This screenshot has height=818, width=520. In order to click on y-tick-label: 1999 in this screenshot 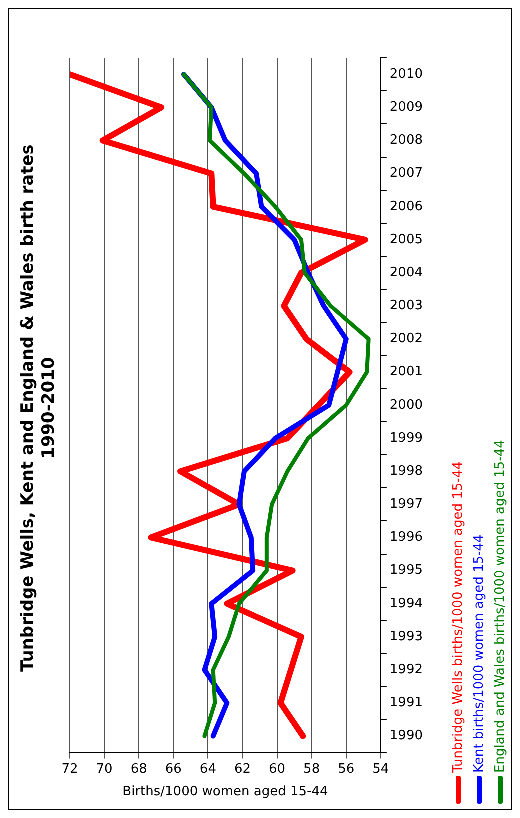, I will do `click(407, 438)`.